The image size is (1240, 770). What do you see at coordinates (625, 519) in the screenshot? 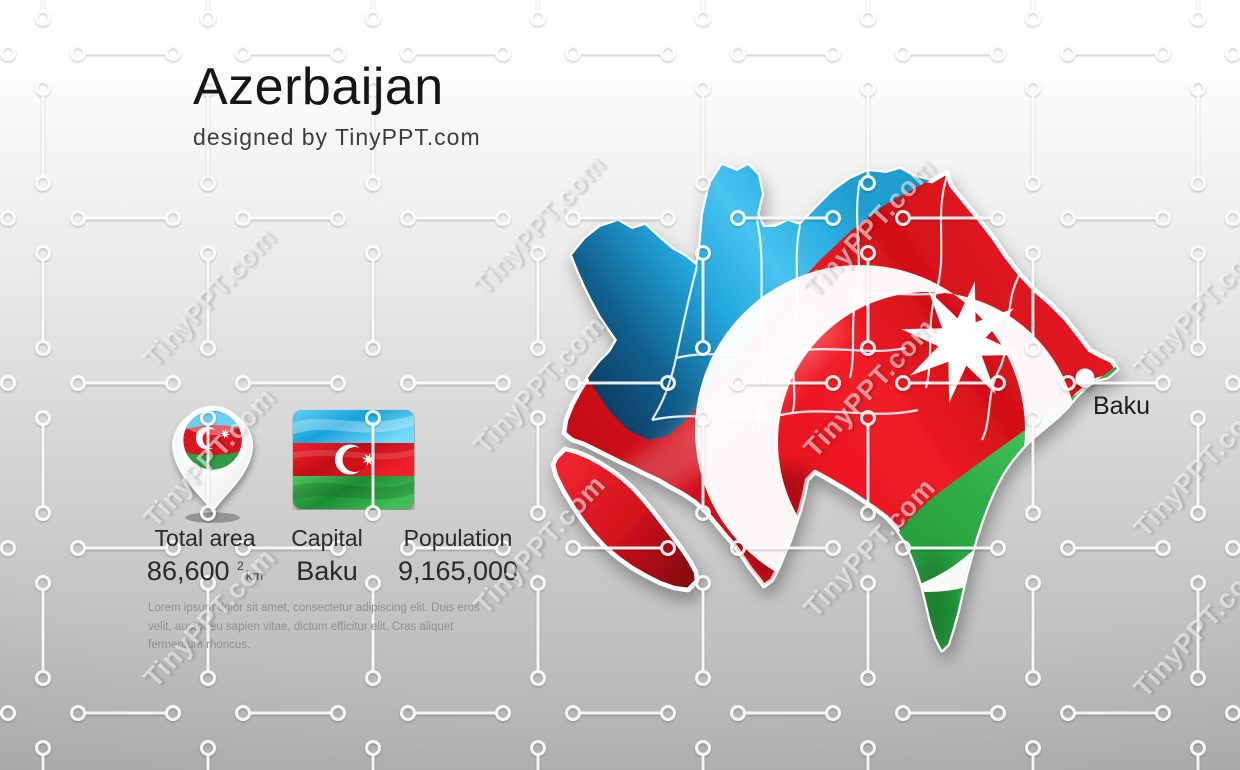
I see `nakhchivan-exclave` at bounding box center [625, 519].